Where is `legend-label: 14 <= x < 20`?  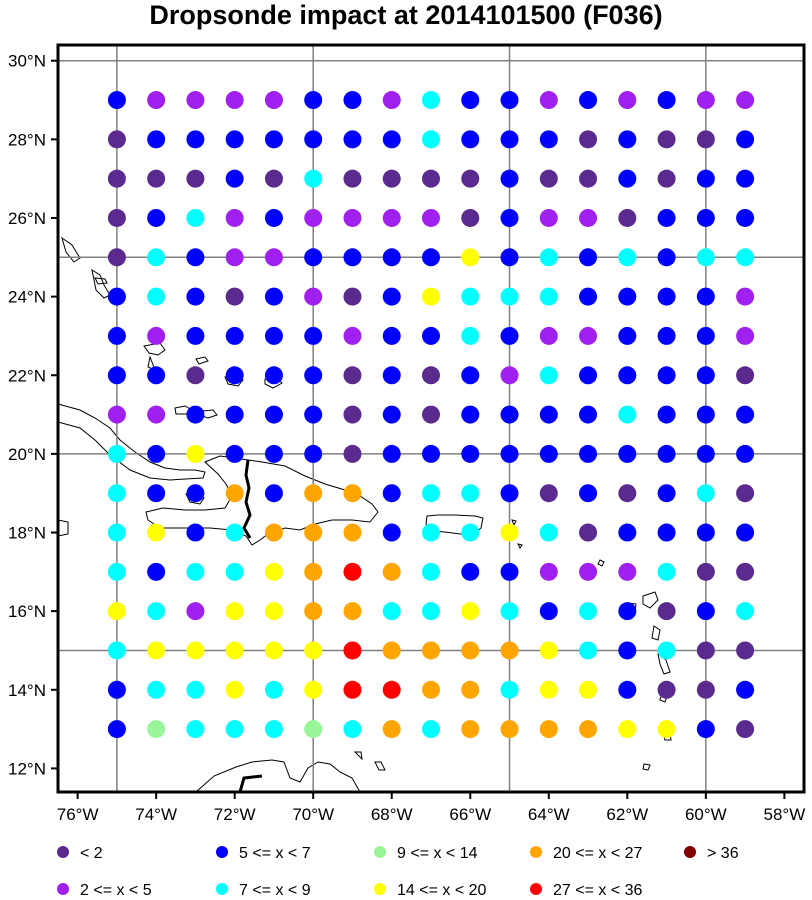 legend-label: 14 <= x < 20 is located at coordinates (442, 890).